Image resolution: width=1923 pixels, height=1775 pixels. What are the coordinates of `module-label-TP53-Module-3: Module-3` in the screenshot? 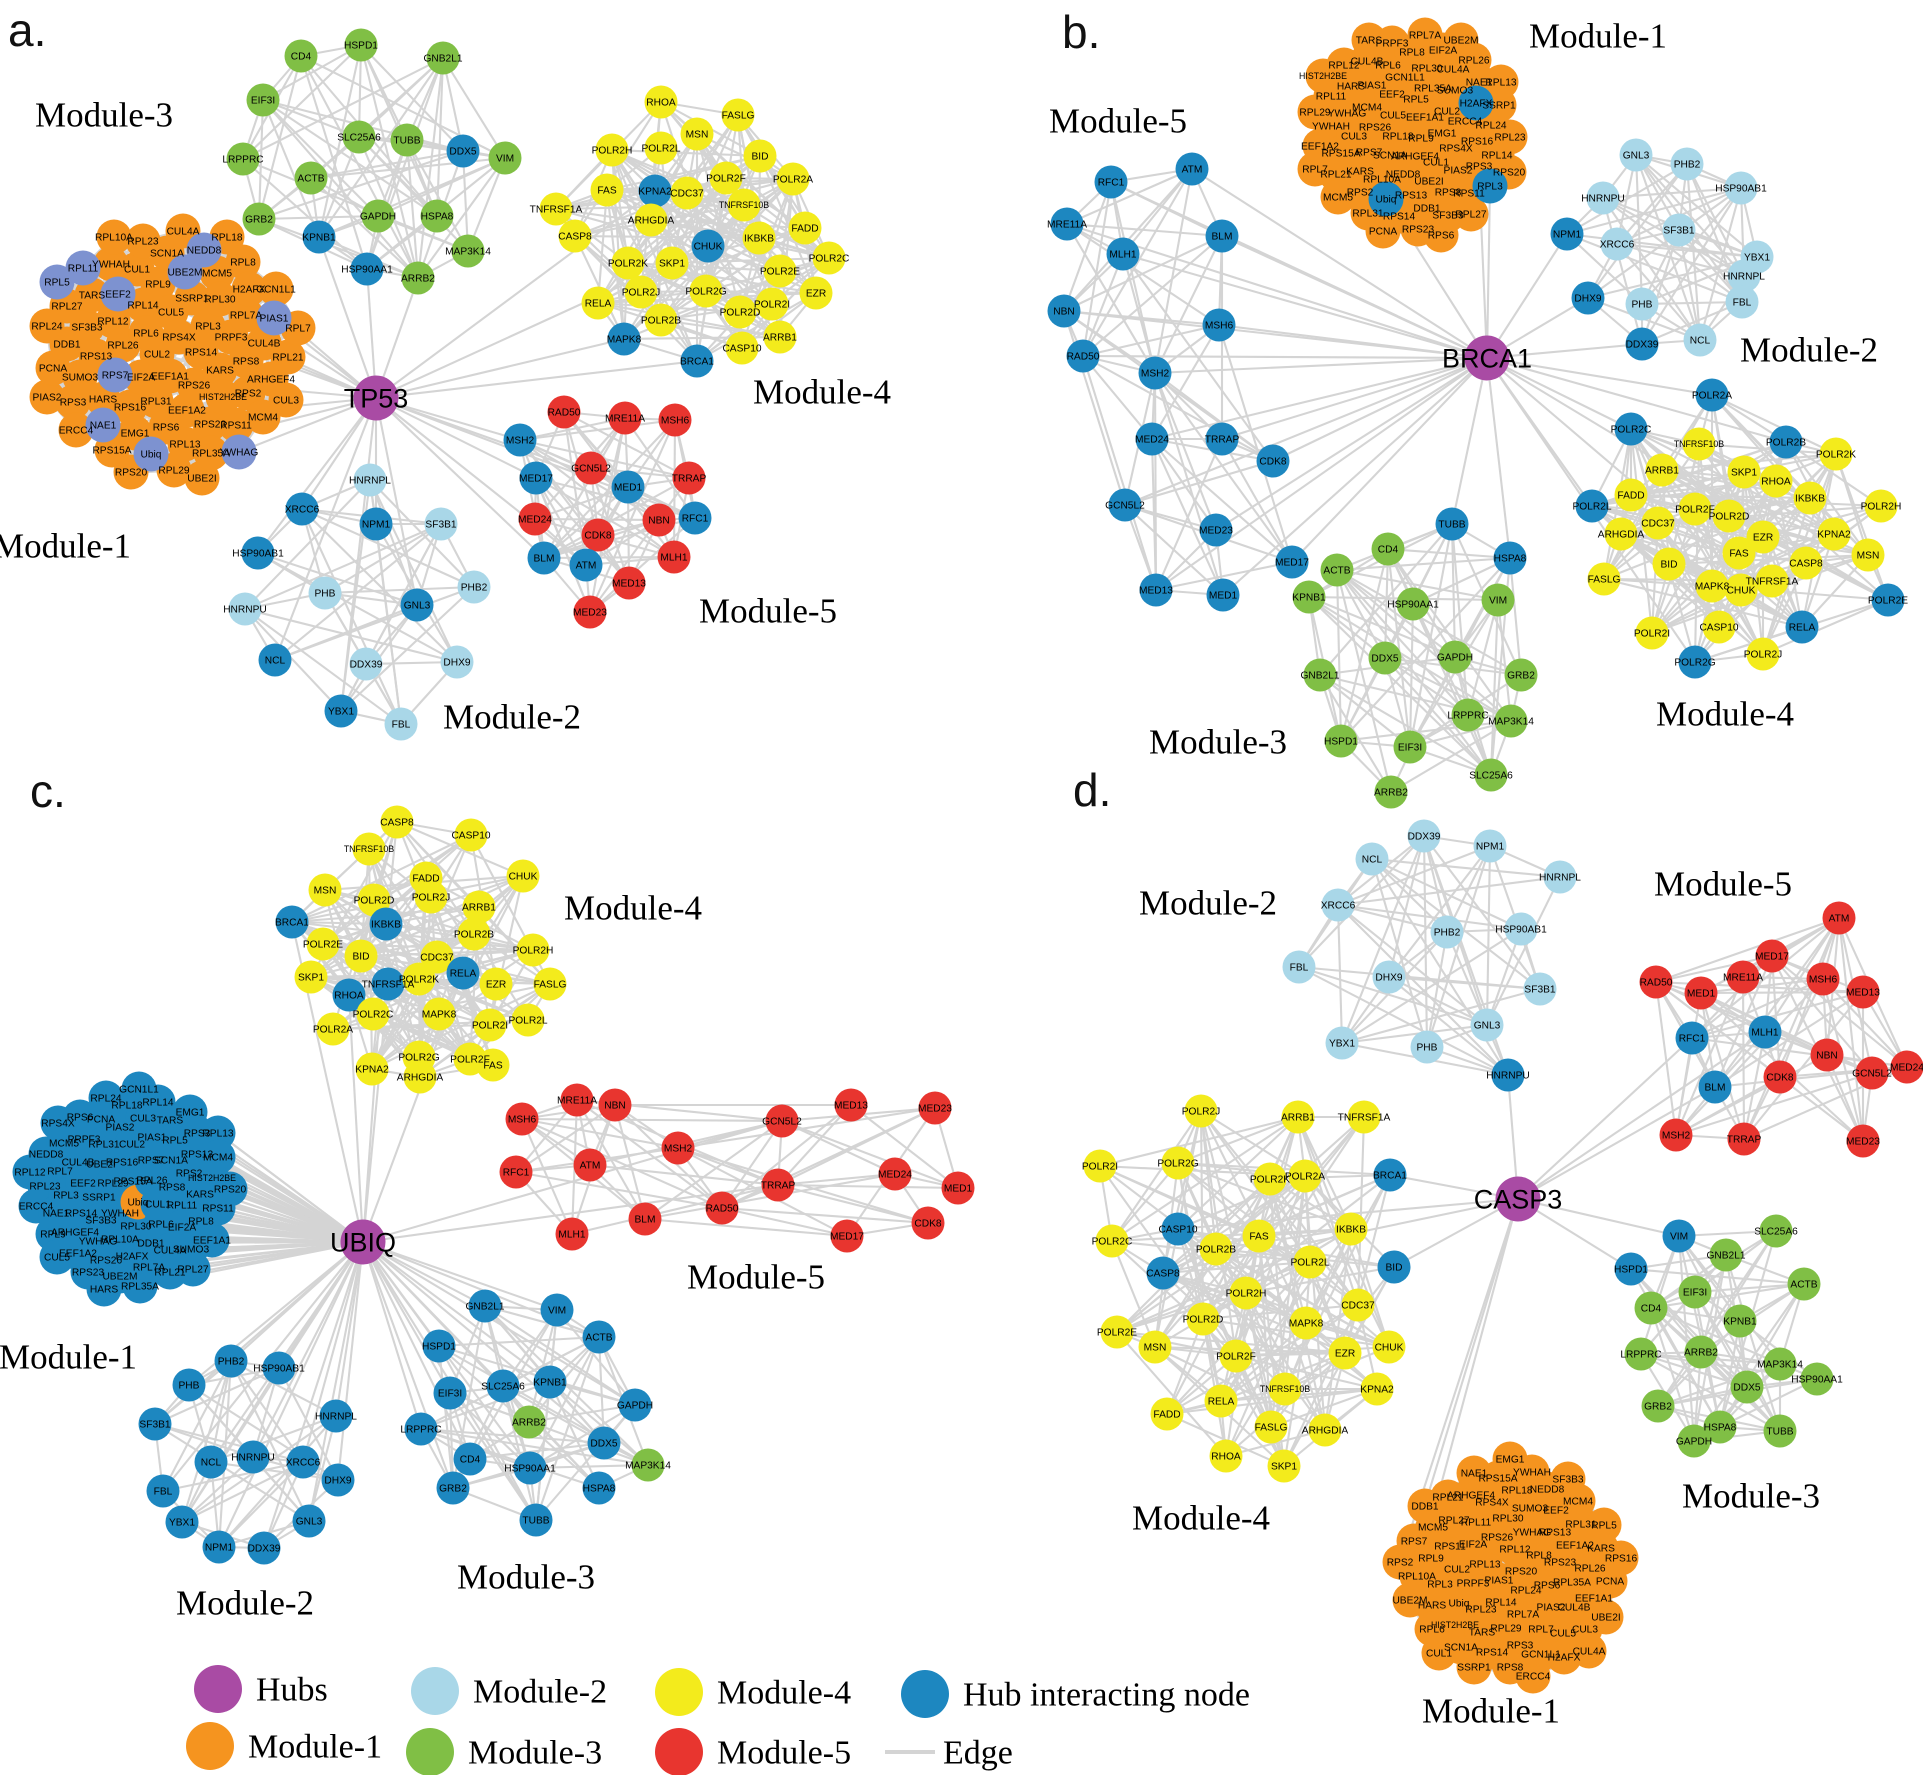 It's located at (104, 114).